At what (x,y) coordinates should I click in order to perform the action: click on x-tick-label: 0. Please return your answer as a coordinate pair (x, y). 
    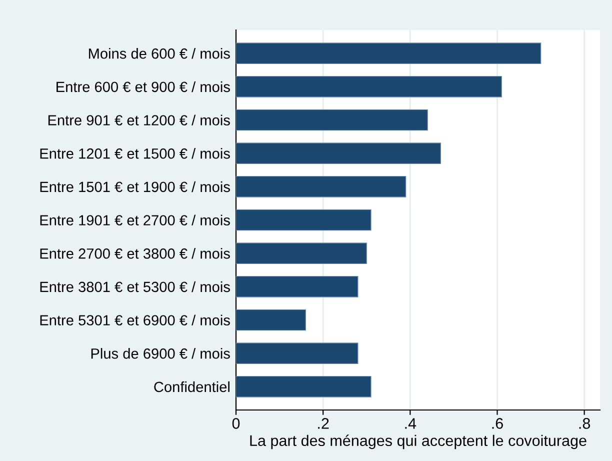
    Looking at the image, I should click on (236, 423).